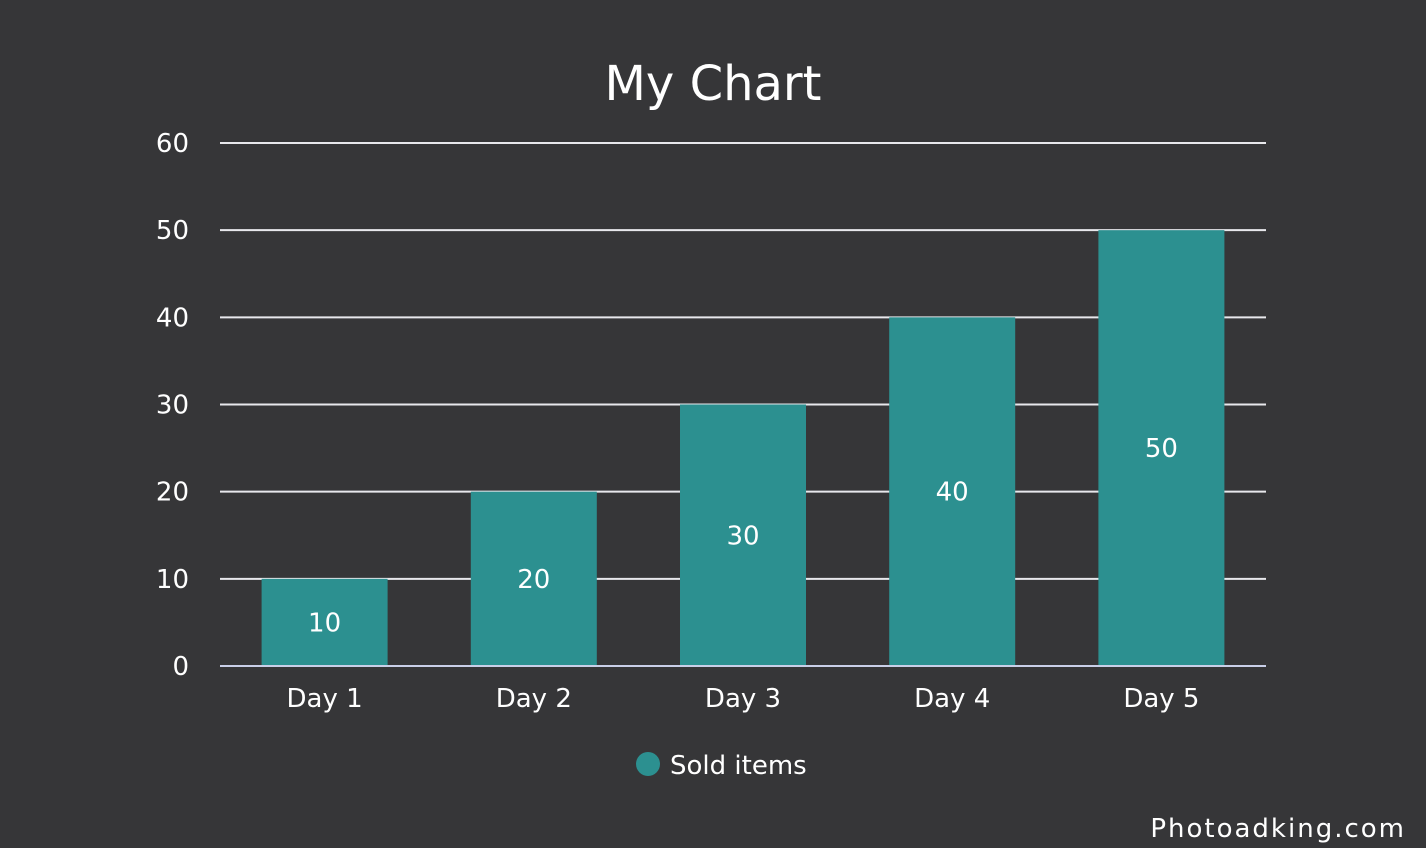 The image size is (1426, 848). I want to click on x-axis-ticks: Day 1 Day 2 Day 3 Day 4 Day 5, so click(743, 699).